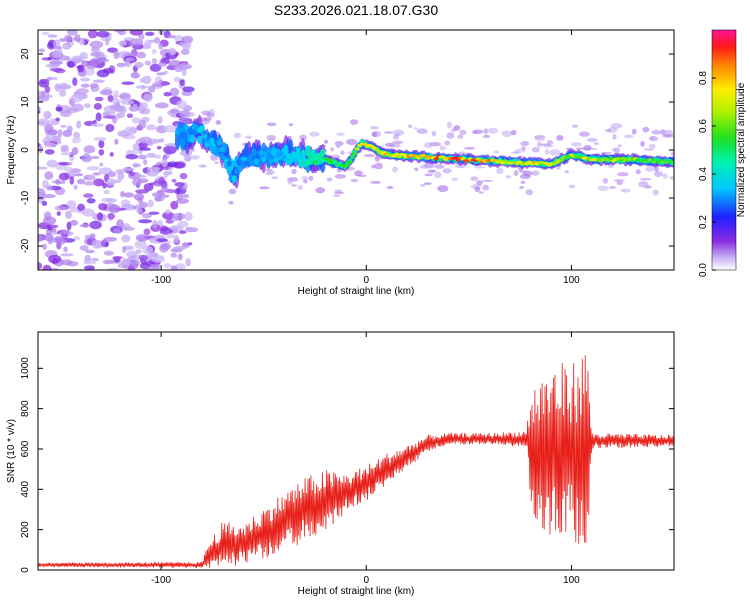 The width and height of the screenshot is (750, 600). What do you see at coordinates (25, 197) in the screenshot?
I see `y-tick-label: -10` at bounding box center [25, 197].